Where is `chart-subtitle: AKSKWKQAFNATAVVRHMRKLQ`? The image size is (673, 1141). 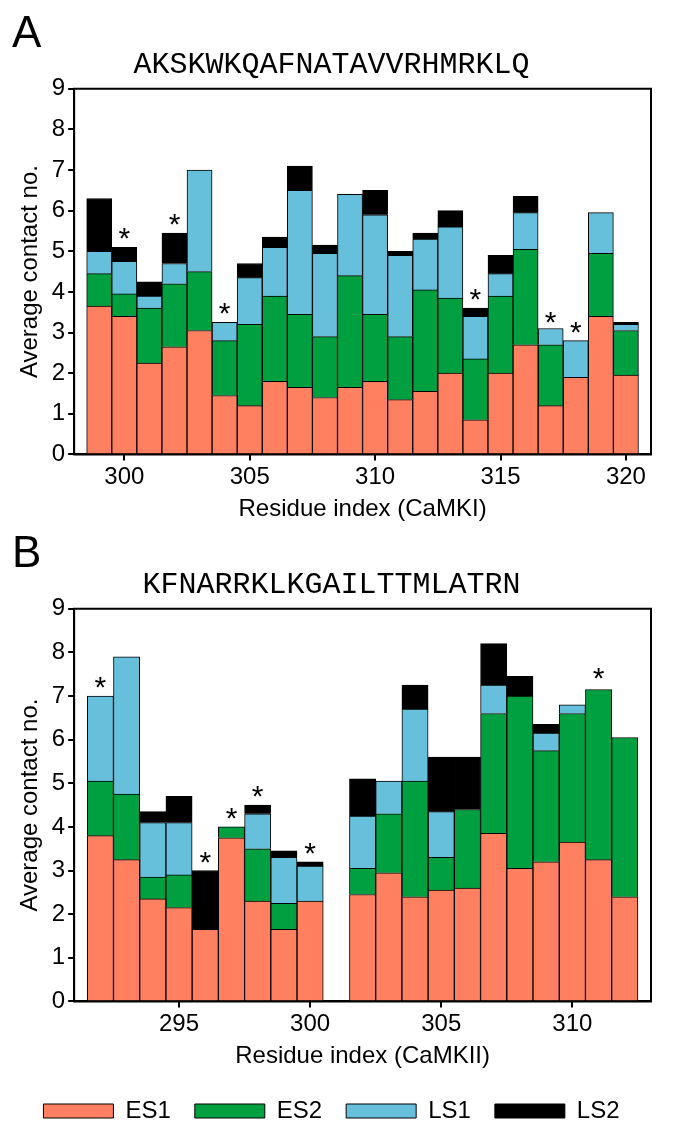 chart-subtitle: AKSKWKQAFNATAVVRHMRKLQ is located at coordinates (331, 64).